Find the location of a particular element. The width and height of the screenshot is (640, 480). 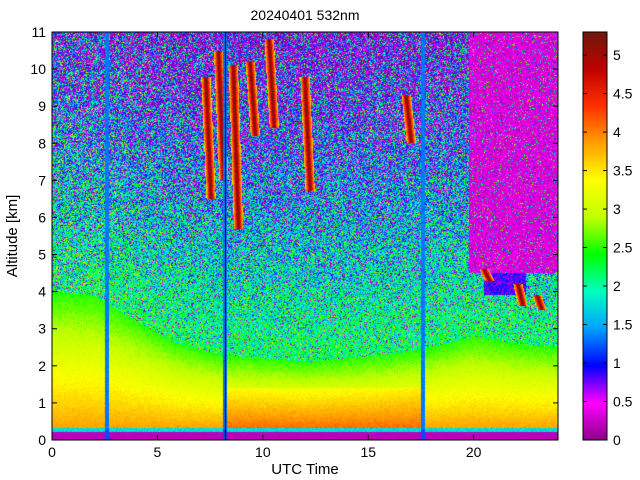

y-tick-label: 10 is located at coordinates (38, 69).